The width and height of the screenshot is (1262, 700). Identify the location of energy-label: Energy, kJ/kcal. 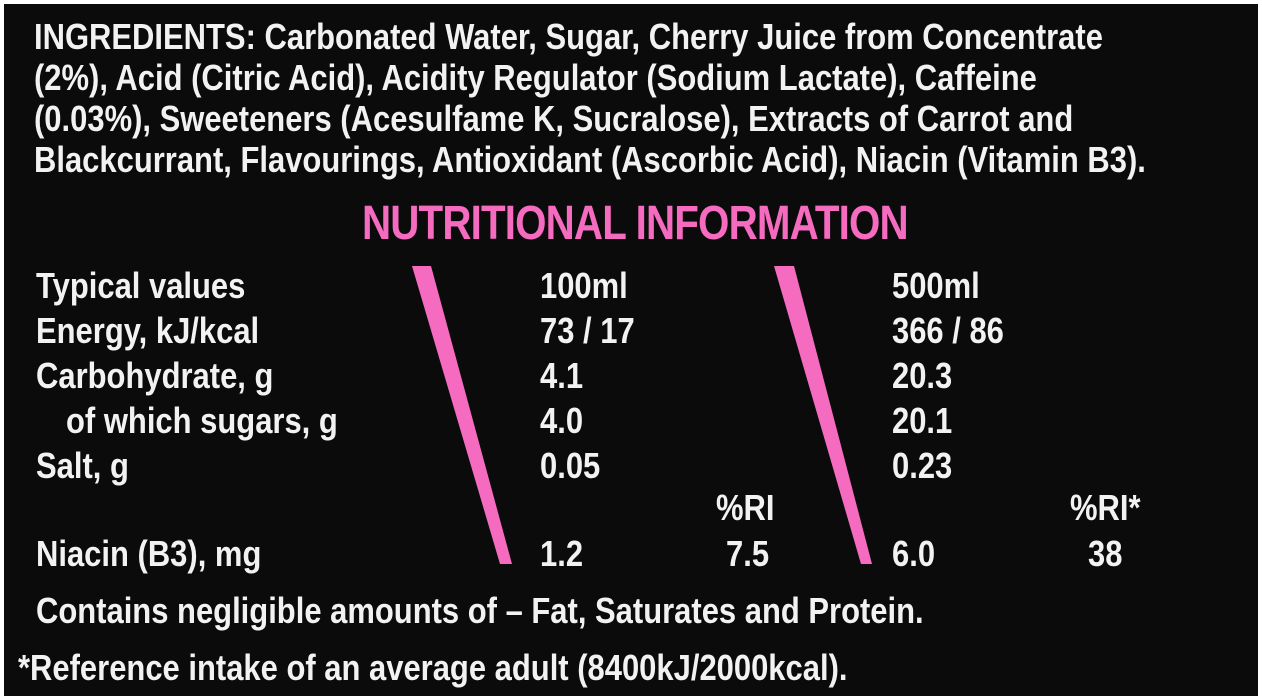
(148, 330).